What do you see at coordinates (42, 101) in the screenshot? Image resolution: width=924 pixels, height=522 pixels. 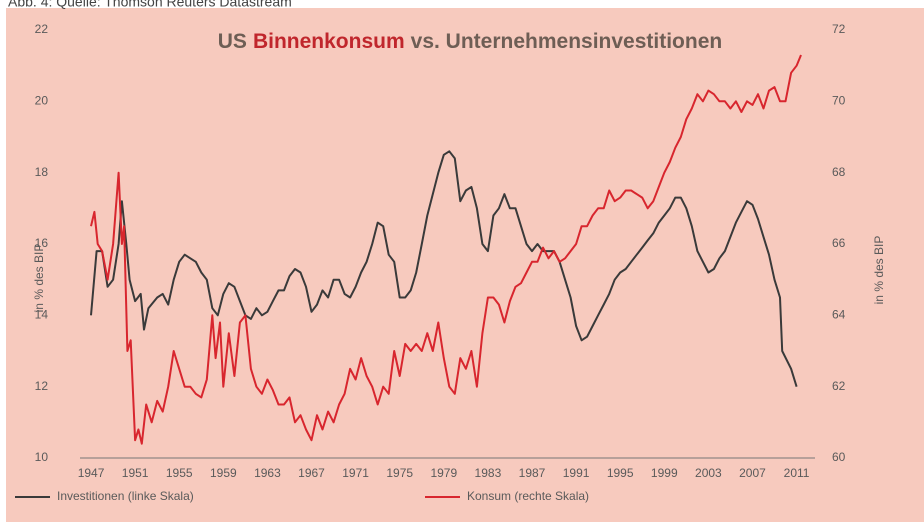 I see `y-tick-label: 20` at bounding box center [42, 101].